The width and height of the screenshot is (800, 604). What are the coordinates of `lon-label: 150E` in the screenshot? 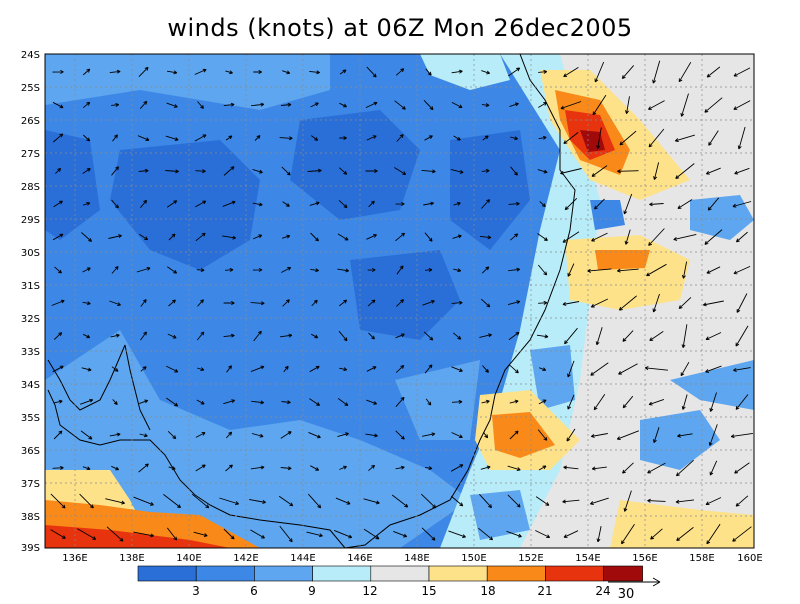 It's located at (473, 558).